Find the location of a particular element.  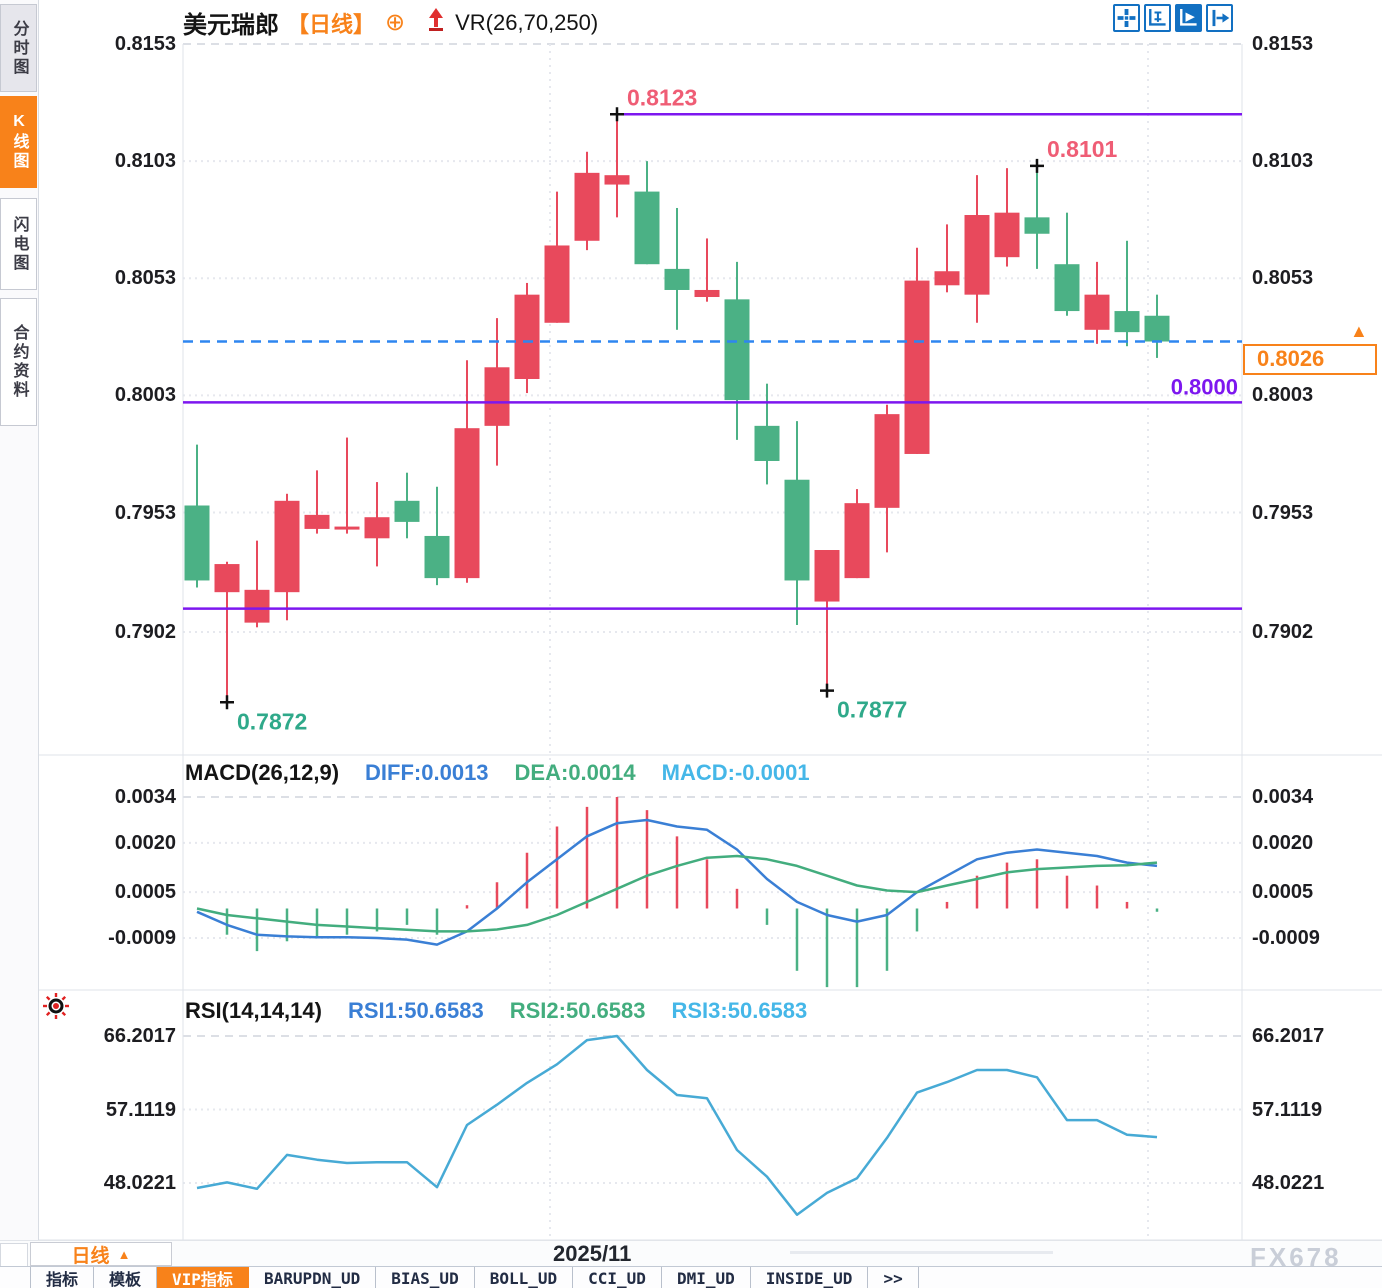

exit-right-button is located at coordinates (1219, 18).